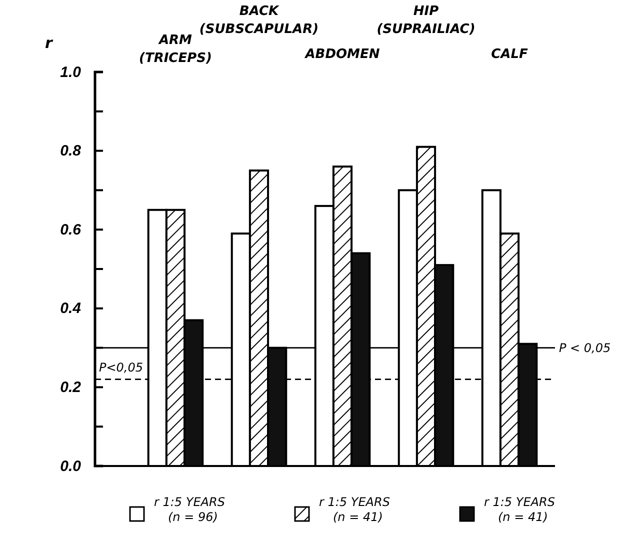  Describe the element at coordinates (121, 367) in the screenshot. I see `ref-line-label: P<0,05` at that location.